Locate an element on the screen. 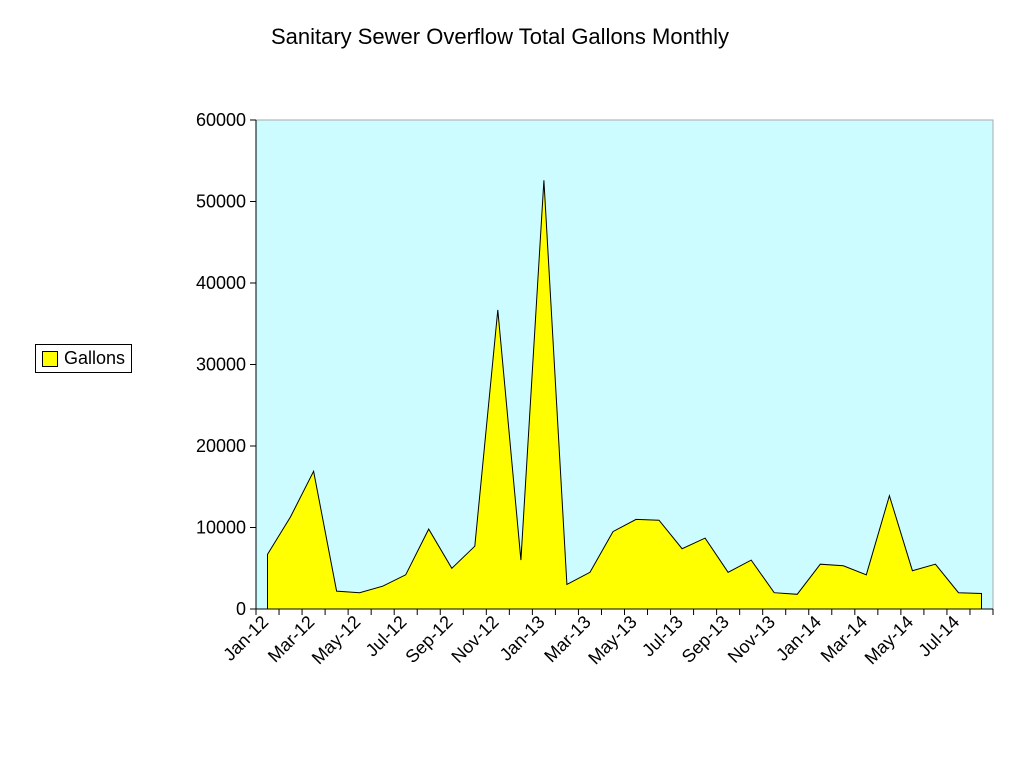  legend: Gallons is located at coordinates (84, 358).